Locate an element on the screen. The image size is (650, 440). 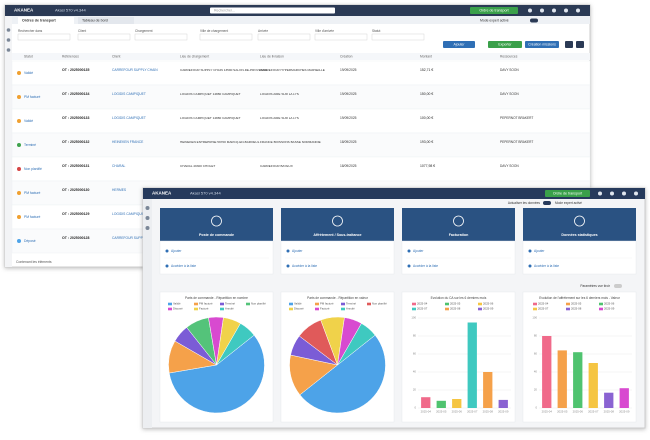
client-name: HEINEKEN FRANCE is located at coordinates (128, 142).